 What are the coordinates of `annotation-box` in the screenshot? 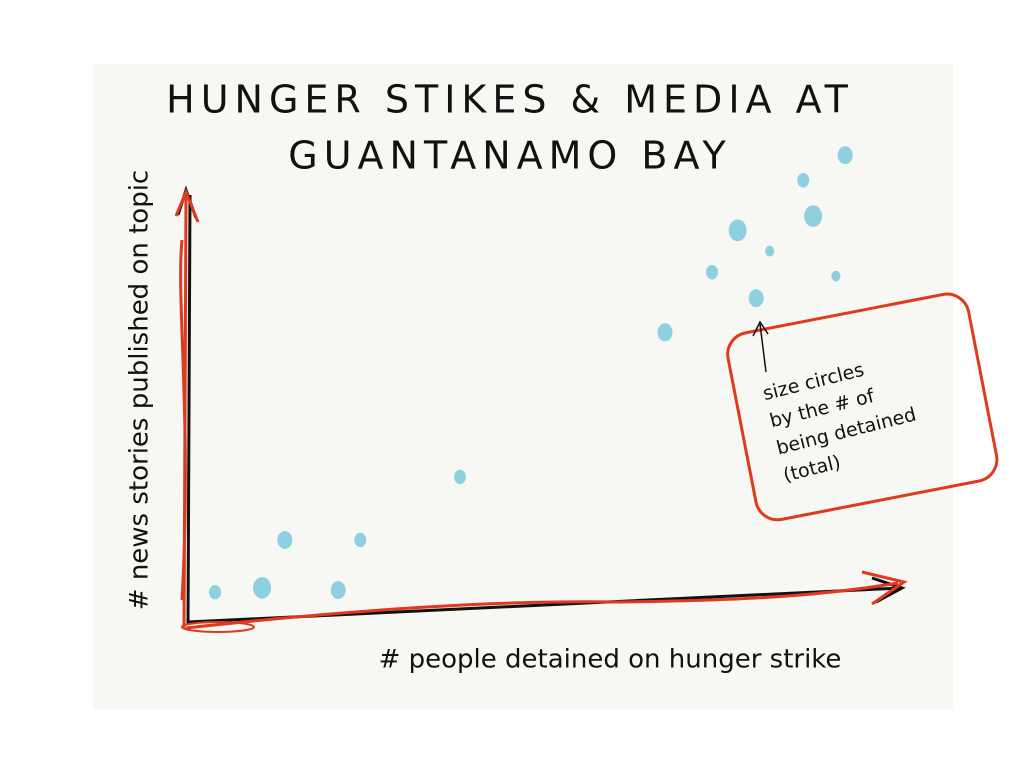 It's located at (862, 407).